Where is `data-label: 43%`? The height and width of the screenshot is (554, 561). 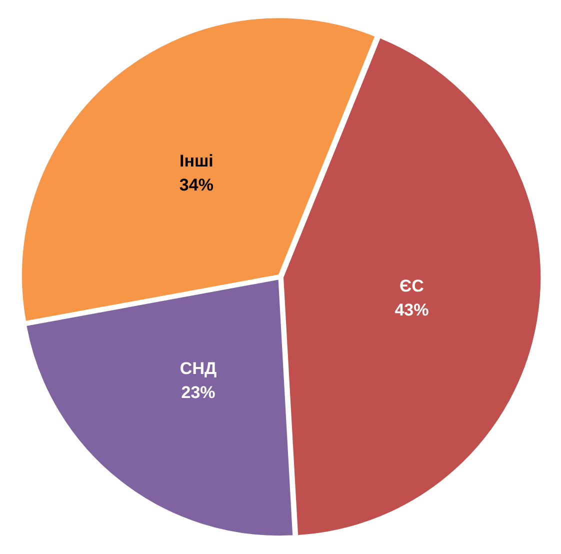
data-label: 43% is located at coordinates (411, 310).